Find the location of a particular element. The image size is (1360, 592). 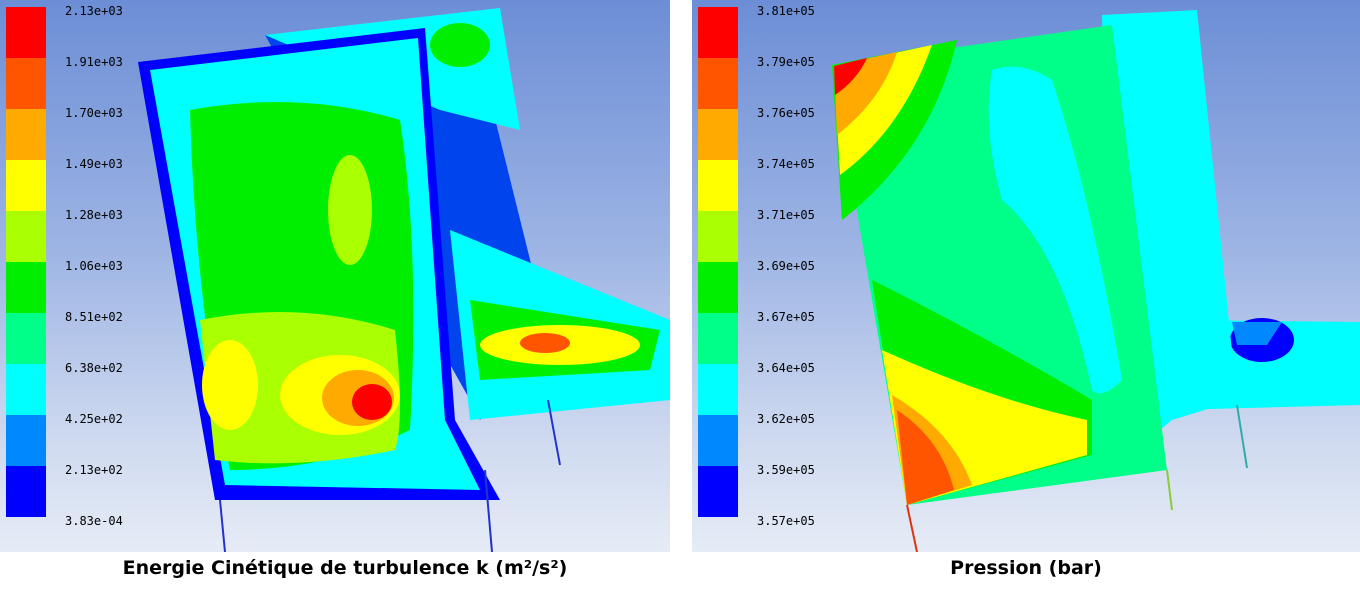

bottom-left-red is located at coordinates (925, 457).